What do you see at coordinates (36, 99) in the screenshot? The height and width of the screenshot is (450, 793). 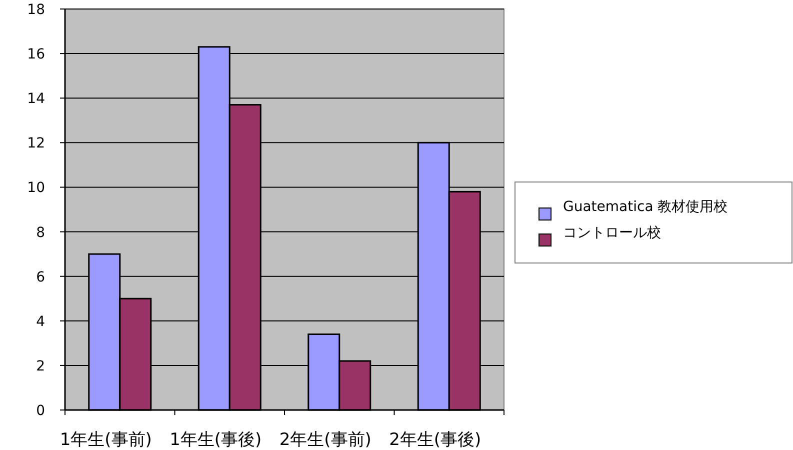 I see `y-tick-label: 14` at bounding box center [36, 99].